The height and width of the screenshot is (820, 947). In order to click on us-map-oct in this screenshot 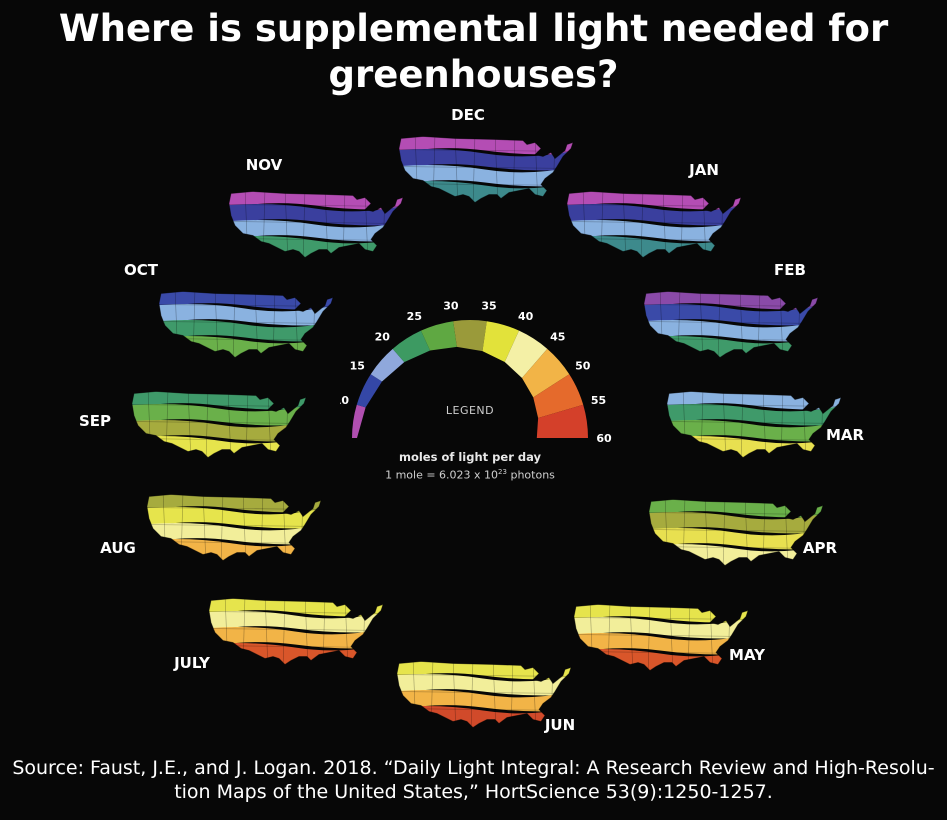, I will do `click(246, 325)`.